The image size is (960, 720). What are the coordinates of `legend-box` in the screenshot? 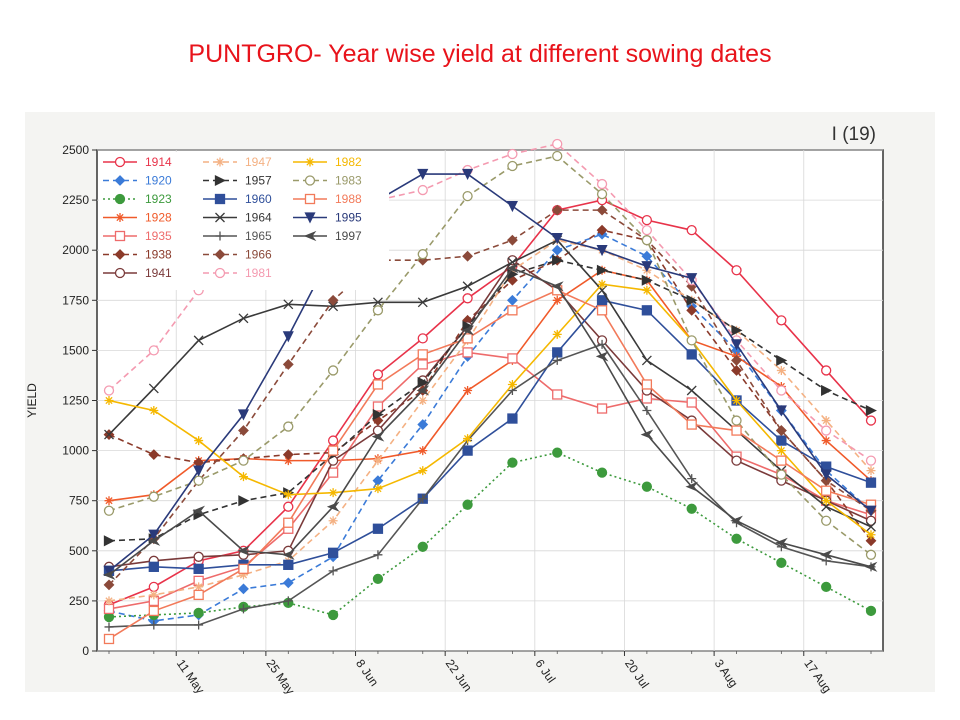 It's located at (244, 221).